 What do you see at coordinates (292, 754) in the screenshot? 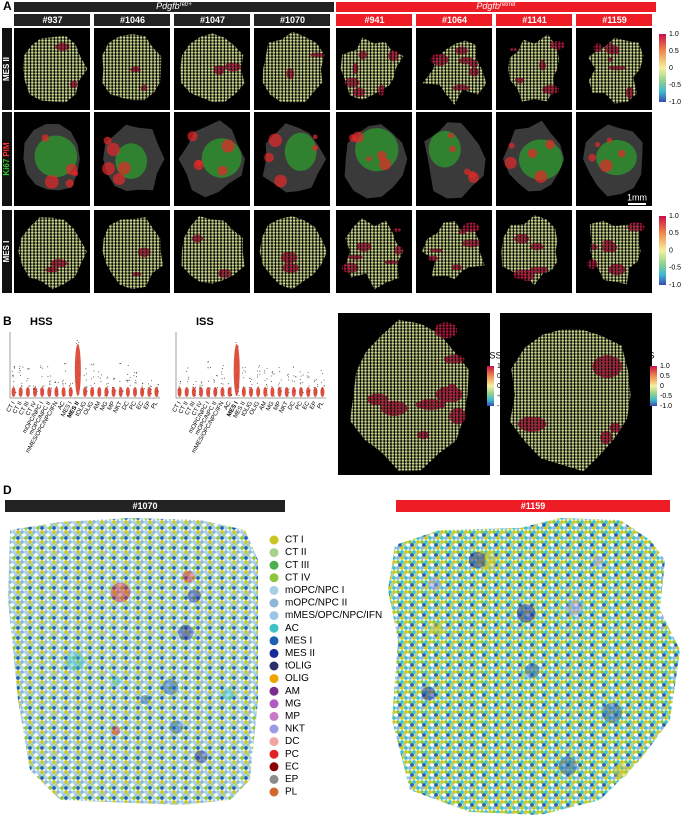
I see `legend-label: PC` at bounding box center [292, 754].